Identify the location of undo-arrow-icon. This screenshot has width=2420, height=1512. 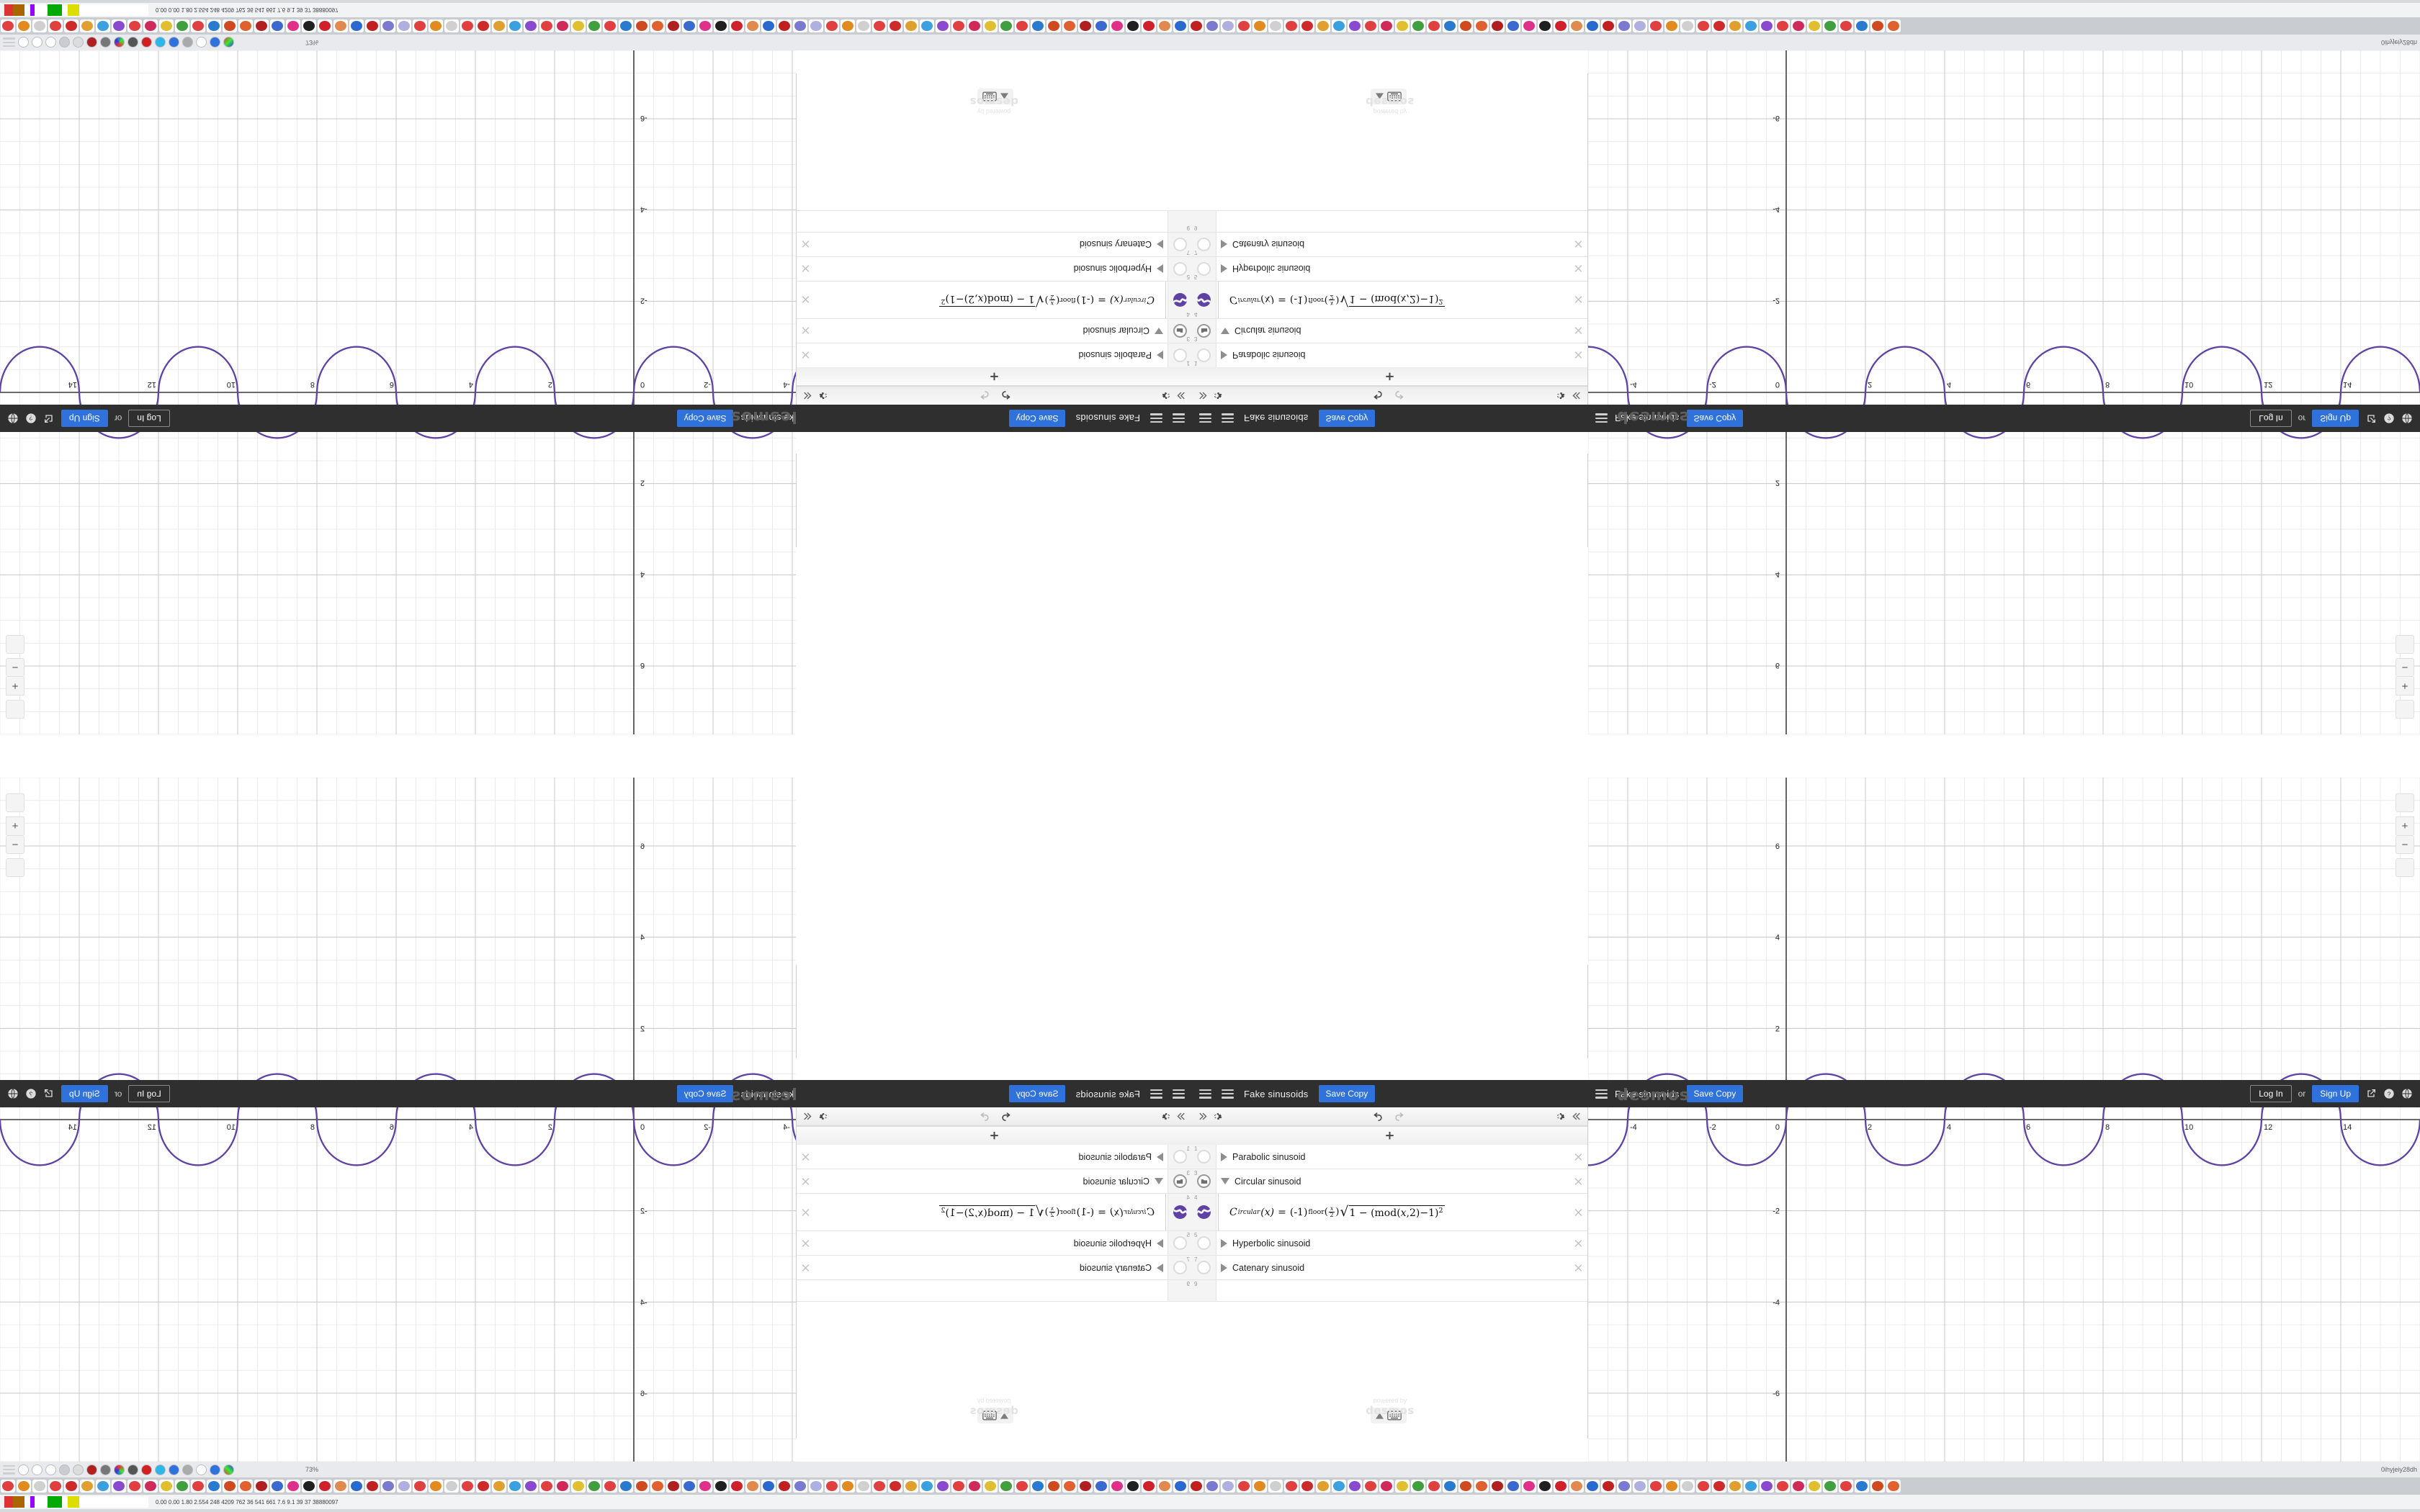
(1006, 395).